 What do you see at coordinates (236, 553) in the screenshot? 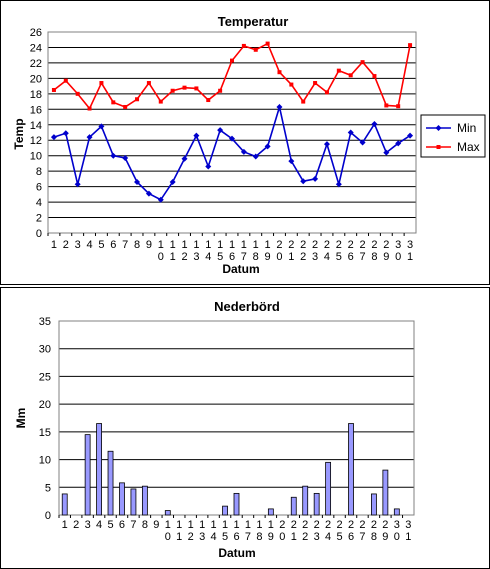
I see `x-axis-label: Datum` at bounding box center [236, 553].